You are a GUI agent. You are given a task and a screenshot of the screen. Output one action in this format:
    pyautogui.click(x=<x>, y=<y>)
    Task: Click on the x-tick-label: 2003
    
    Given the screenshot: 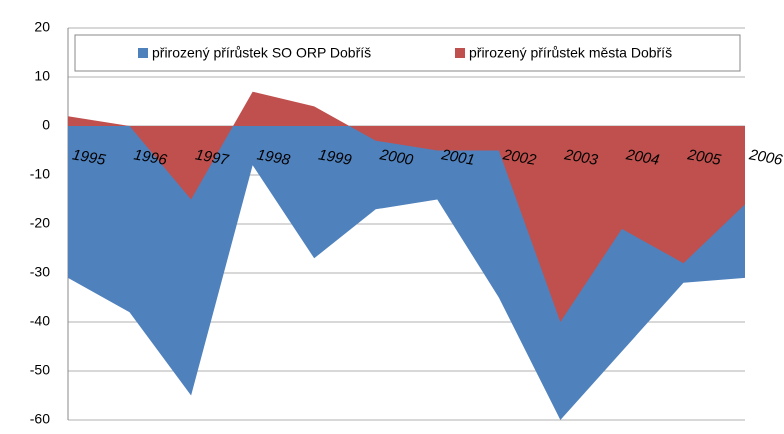 What is the action you would take?
    pyautogui.click(x=580, y=157)
    